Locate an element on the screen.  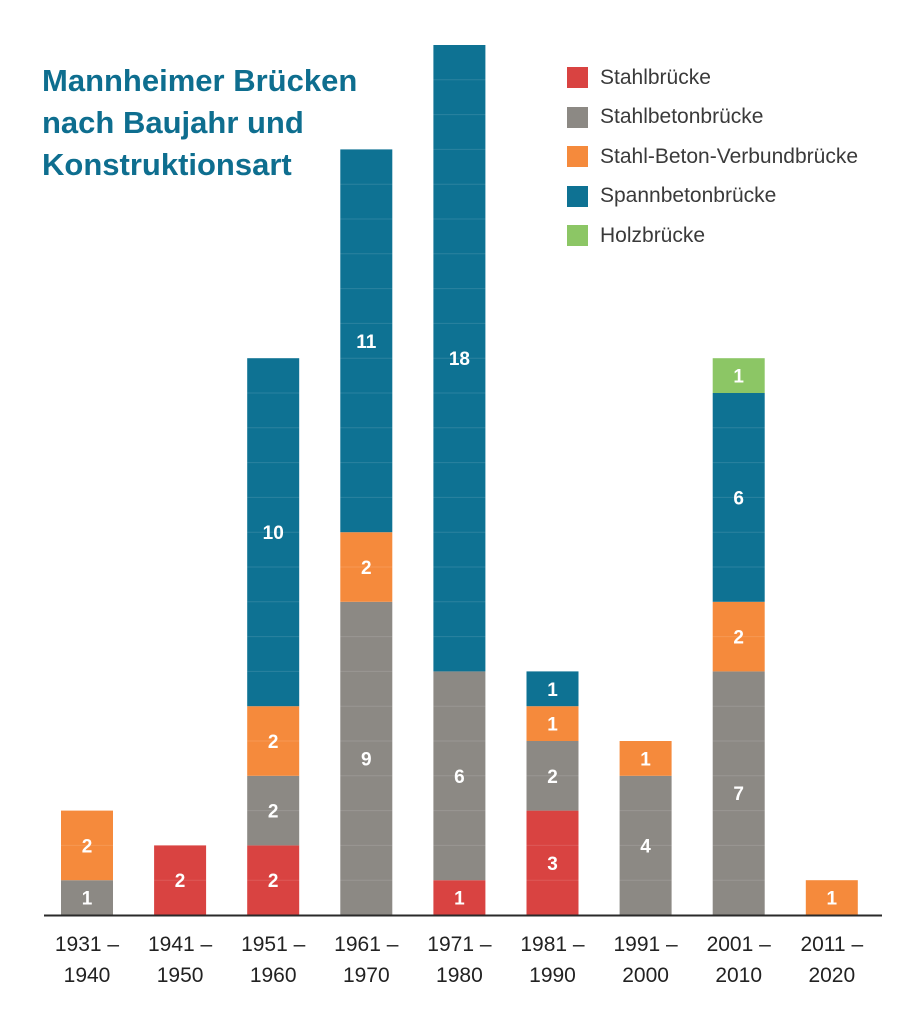
x-tick-label: 1931 – is located at coordinates (87, 944).